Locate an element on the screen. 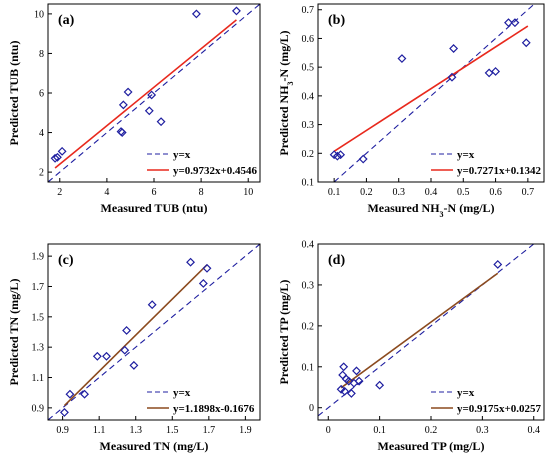 This screenshot has width=550, height=468. y-tick-label: 10 is located at coordinates (39, 14).